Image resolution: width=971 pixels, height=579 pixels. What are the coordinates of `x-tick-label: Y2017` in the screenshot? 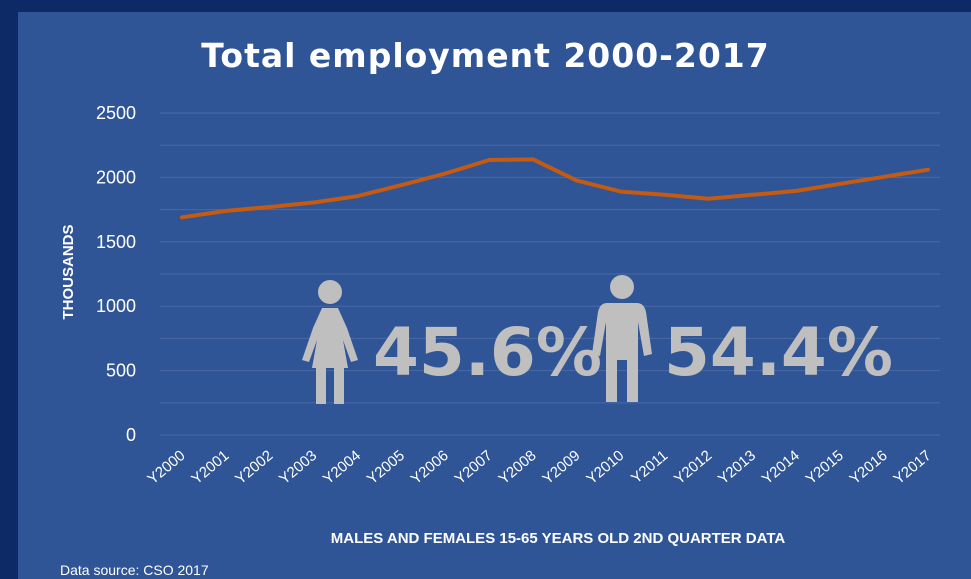 It's located at (912, 467).